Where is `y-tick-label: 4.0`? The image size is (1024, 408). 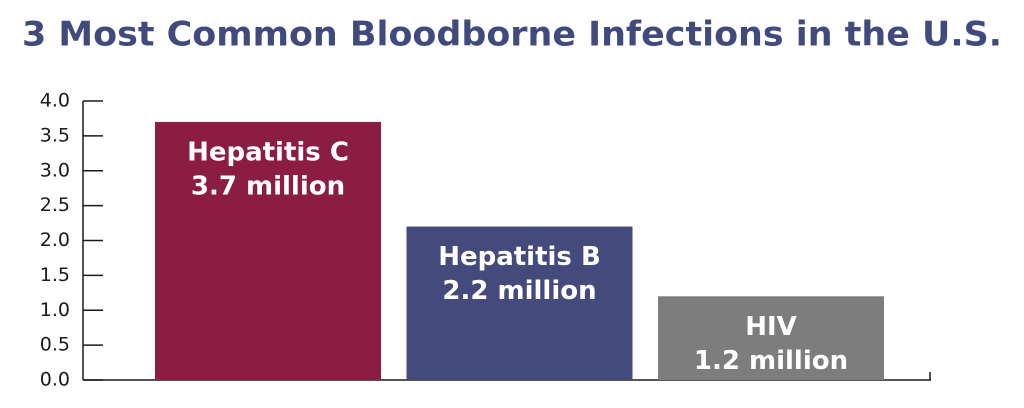 y-tick-label: 4.0 is located at coordinates (55, 101).